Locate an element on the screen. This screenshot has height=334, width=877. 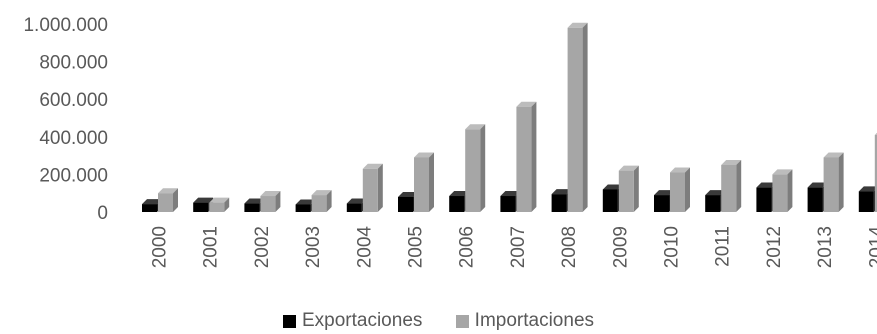
x-tick-label: 2008 is located at coordinates (569, 247).